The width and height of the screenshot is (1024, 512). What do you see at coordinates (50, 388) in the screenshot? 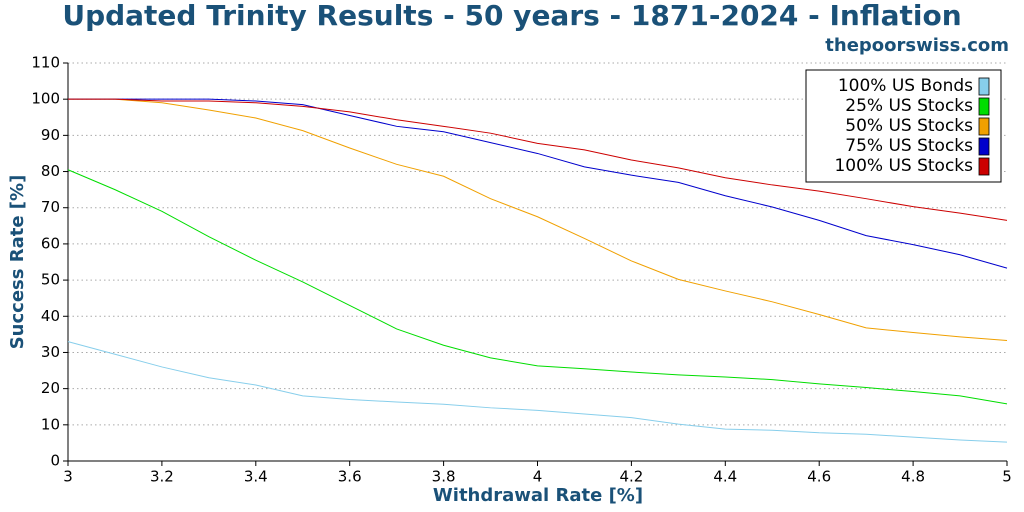
I see `y-tick-label: 20` at bounding box center [50, 388].